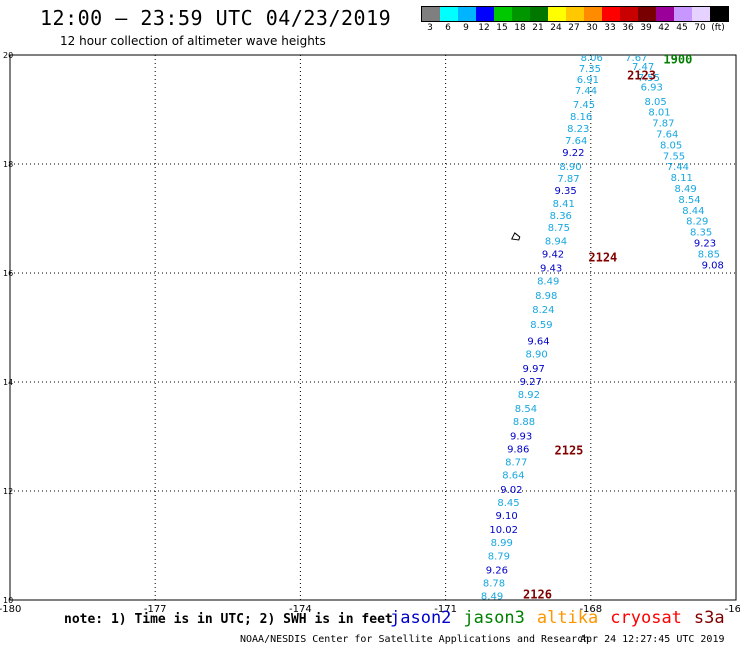  What do you see at coordinates (543, 310) in the screenshot?
I see `wave-height-value: 8.24` at bounding box center [543, 310].